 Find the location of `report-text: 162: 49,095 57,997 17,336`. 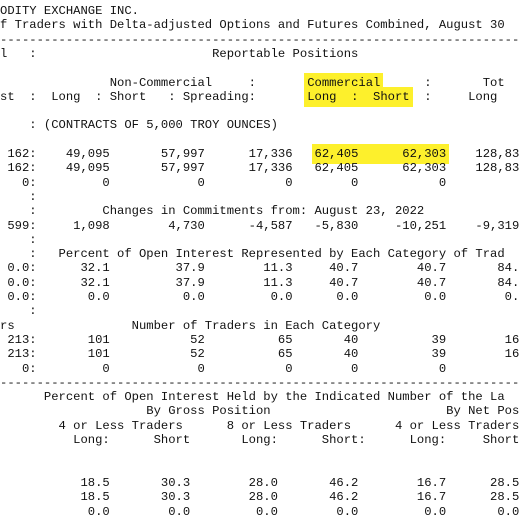

report-text: 162: 49,095 57,997 17,336 is located at coordinates (157, 154).